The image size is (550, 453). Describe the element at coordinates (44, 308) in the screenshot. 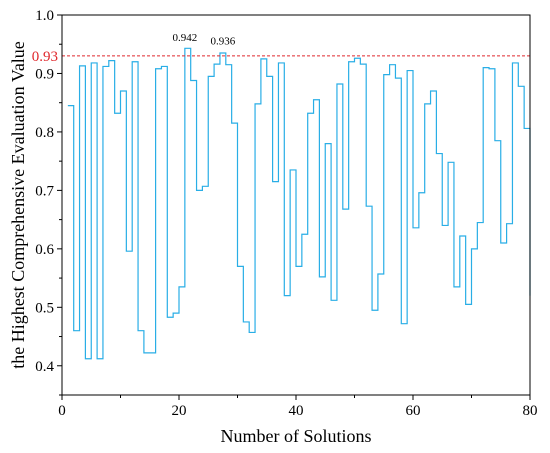

I see `y-tick-label: 0.5` at that location.